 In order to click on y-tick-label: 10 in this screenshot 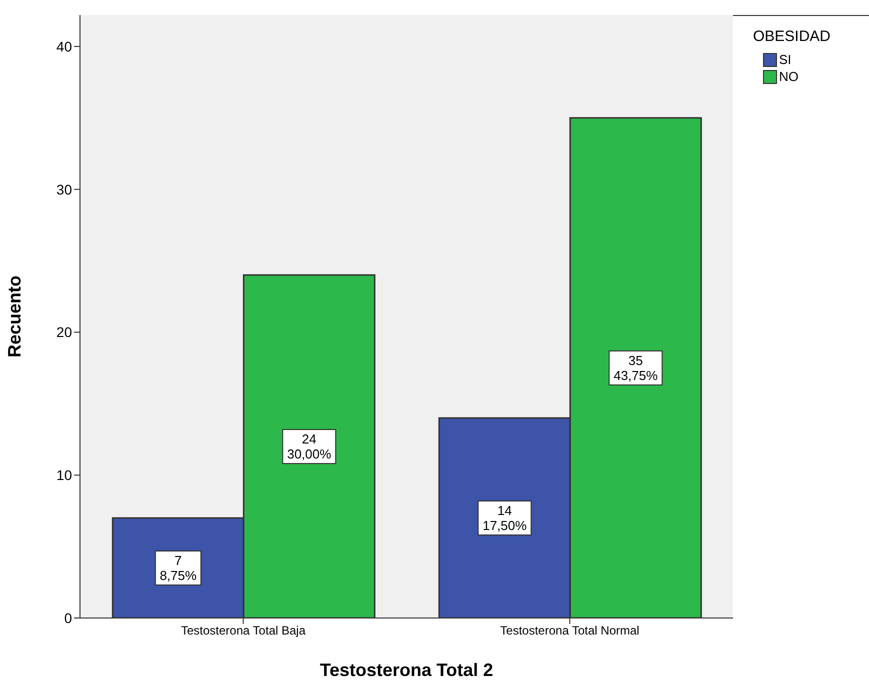, I will do `click(64, 475)`.